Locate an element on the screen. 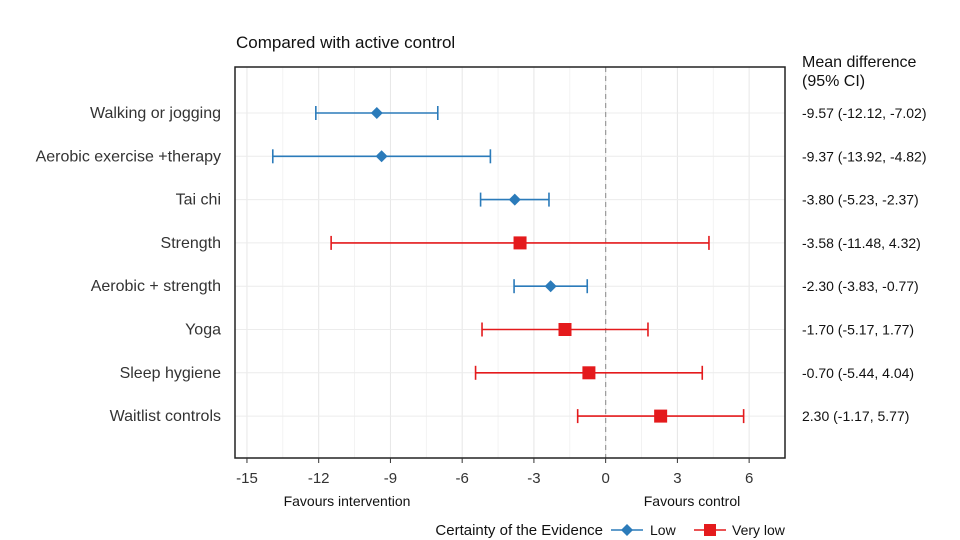 This screenshot has height=540, width=960. x-tick-label: -12 is located at coordinates (319, 478).